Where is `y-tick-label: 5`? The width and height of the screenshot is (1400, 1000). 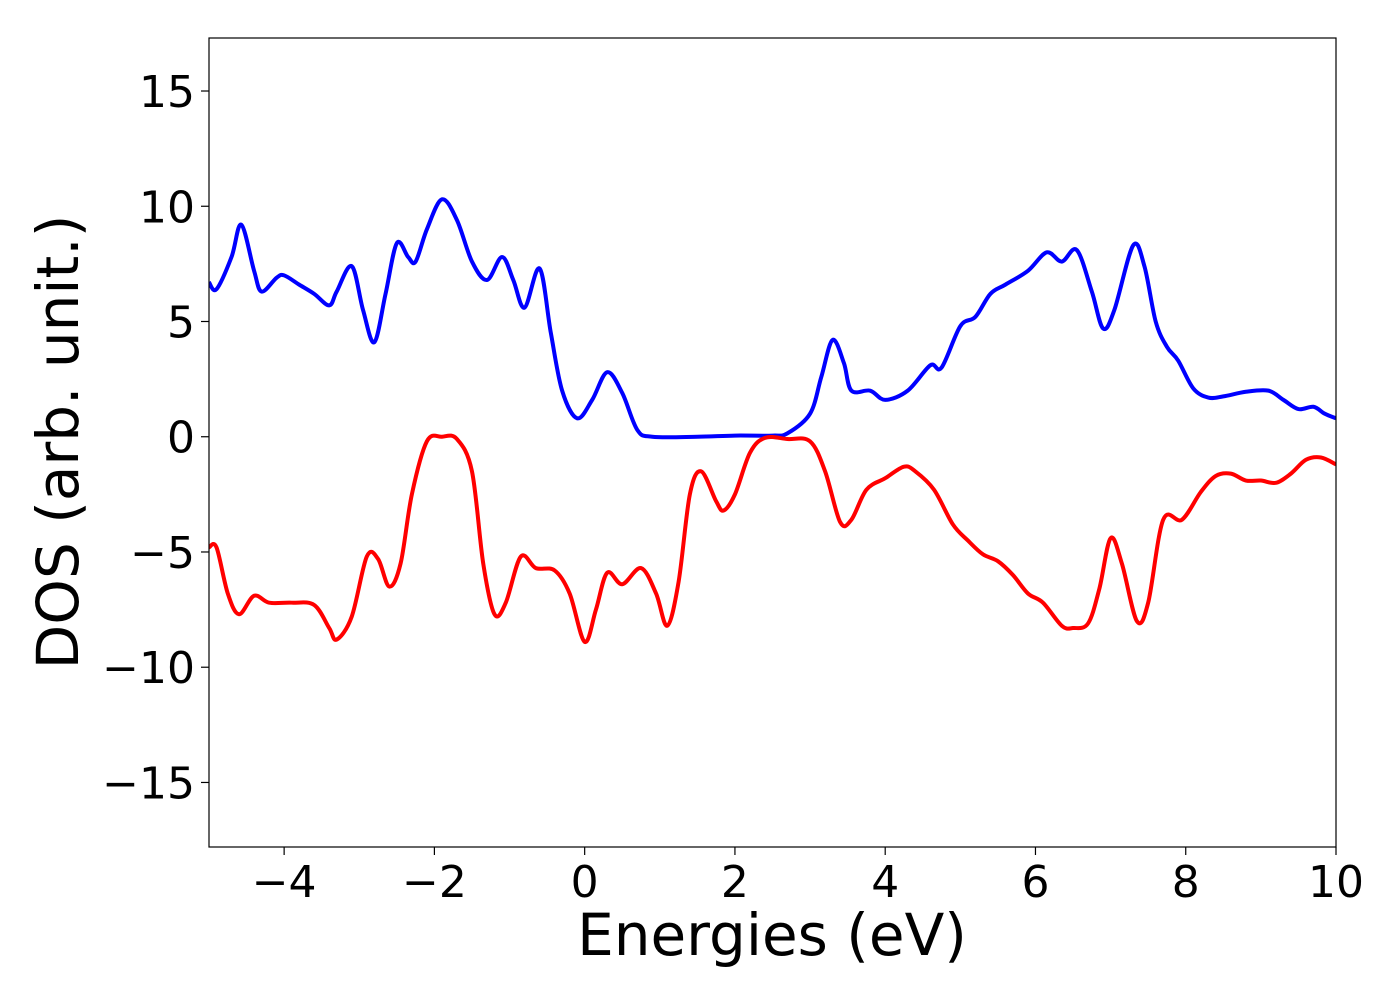
y-tick-label: 5 is located at coordinates (181, 322).